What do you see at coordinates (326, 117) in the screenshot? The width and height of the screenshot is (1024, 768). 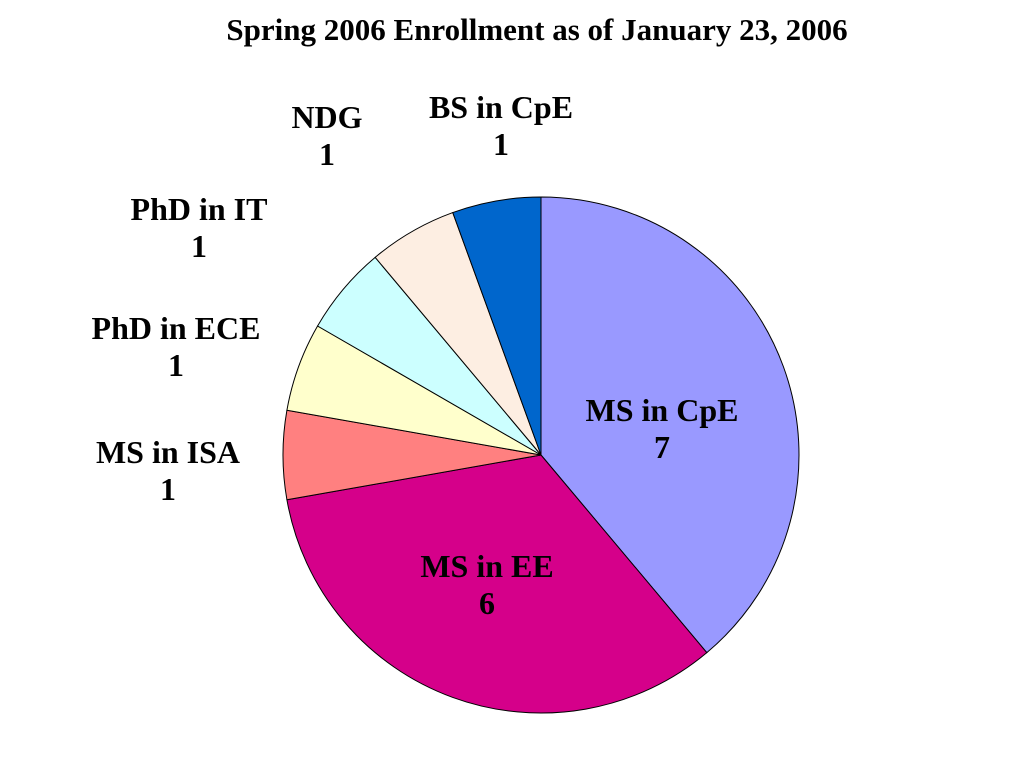 I see `slice-label-name: NDG` at bounding box center [326, 117].